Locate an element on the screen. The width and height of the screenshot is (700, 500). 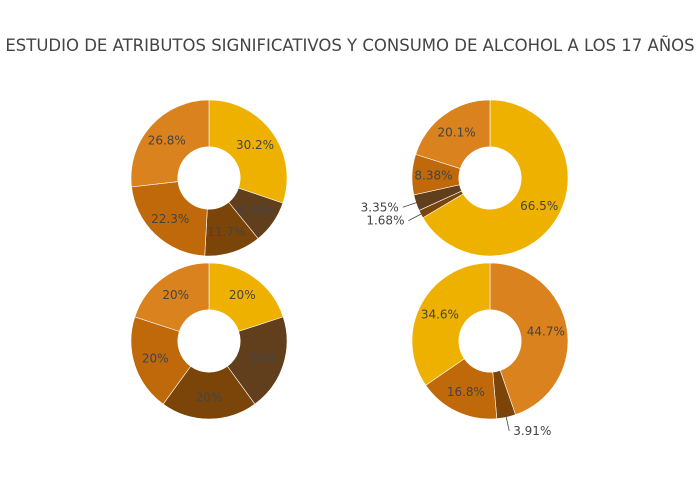
donut-top-right: 66.5% 1.68%3.35% 8.38% 20.1% is located at coordinates (465, 178).